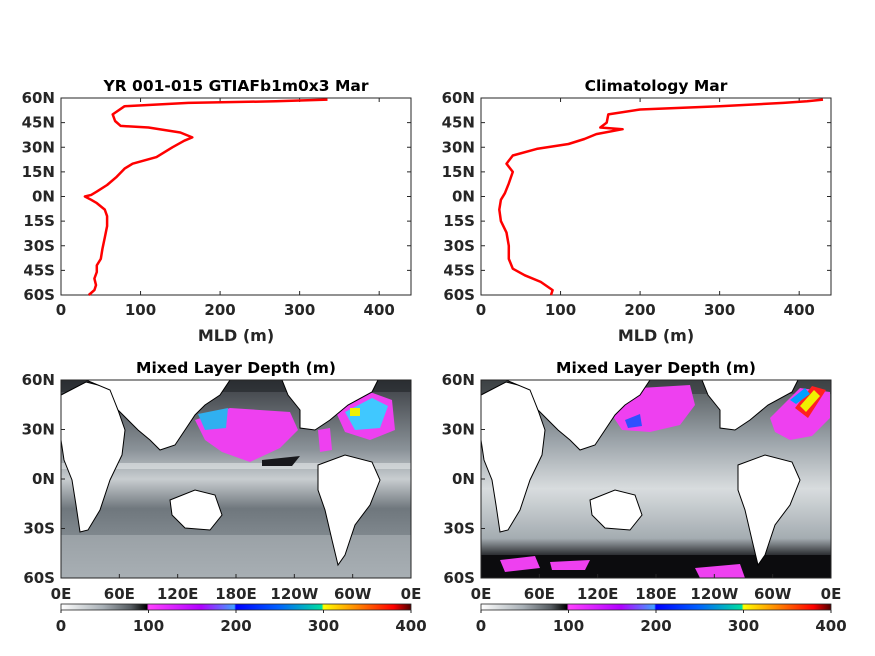 Image resolution: width=875 pixels, height=656 pixels. I want to click on panel3-colorbar: 0 100 200 300 400, so click(241, 619).